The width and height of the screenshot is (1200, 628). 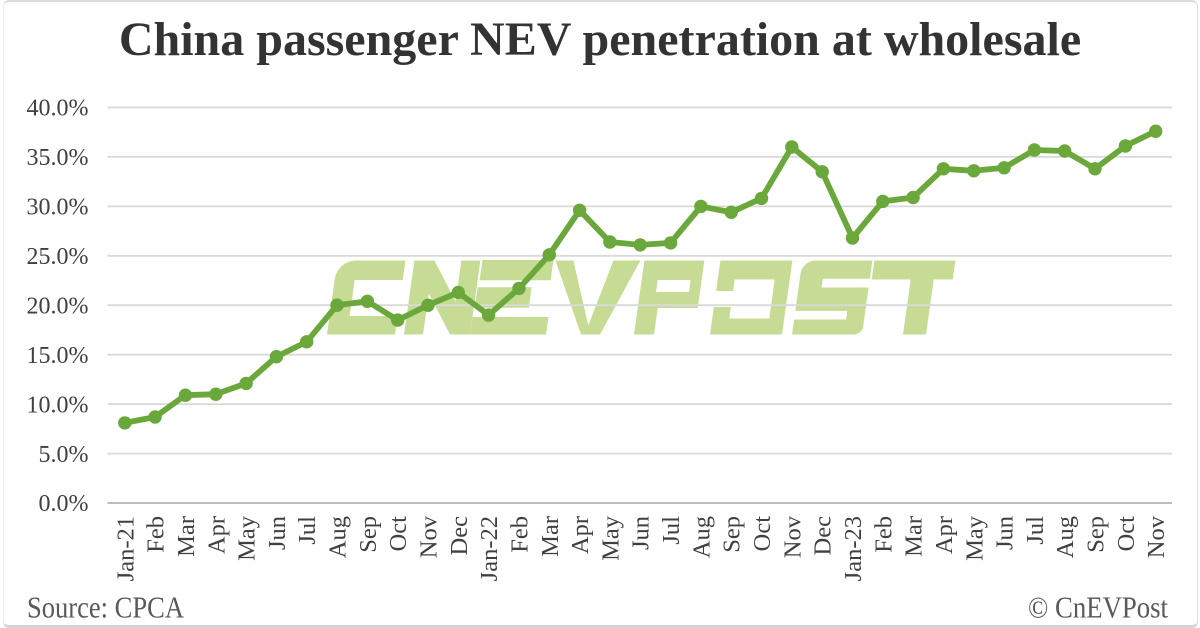 What do you see at coordinates (64, 504) in the screenshot?
I see `svg-text: 0.0%` at bounding box center [64, 504].